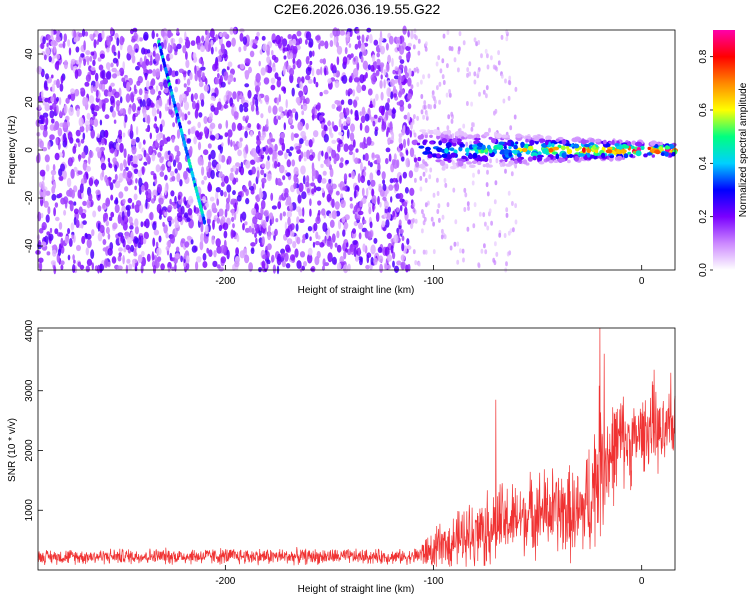  I want to click on snr-y-label: SNR (10 * v/v), so click(12, 450).